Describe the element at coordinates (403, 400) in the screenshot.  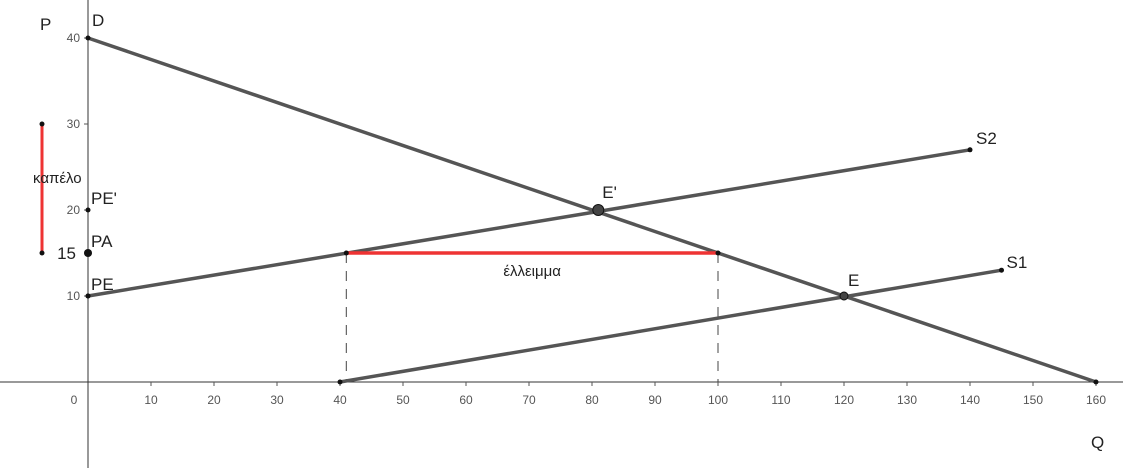
I see `x-tick-label: 50` at that location.